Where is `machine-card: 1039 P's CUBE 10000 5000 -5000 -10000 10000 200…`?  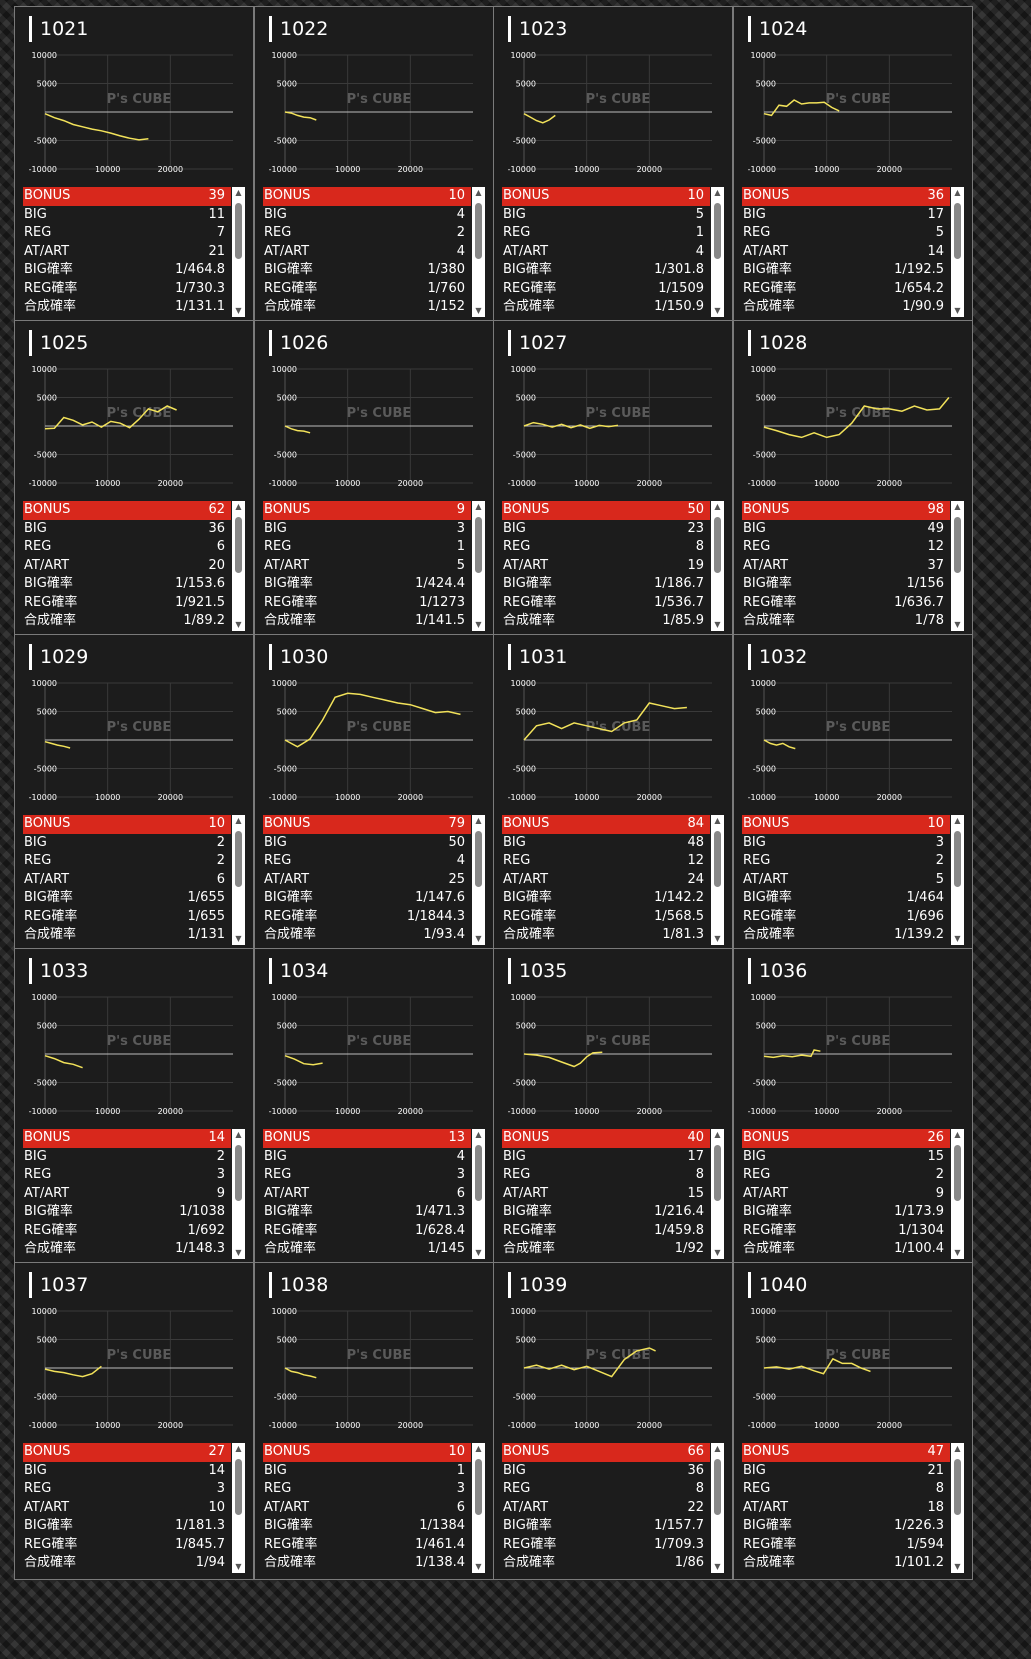 machine-card: 1039 P's CUBE 10000 5000 -5000 -10000 10000 200… is located at coordinates (613, 1421).